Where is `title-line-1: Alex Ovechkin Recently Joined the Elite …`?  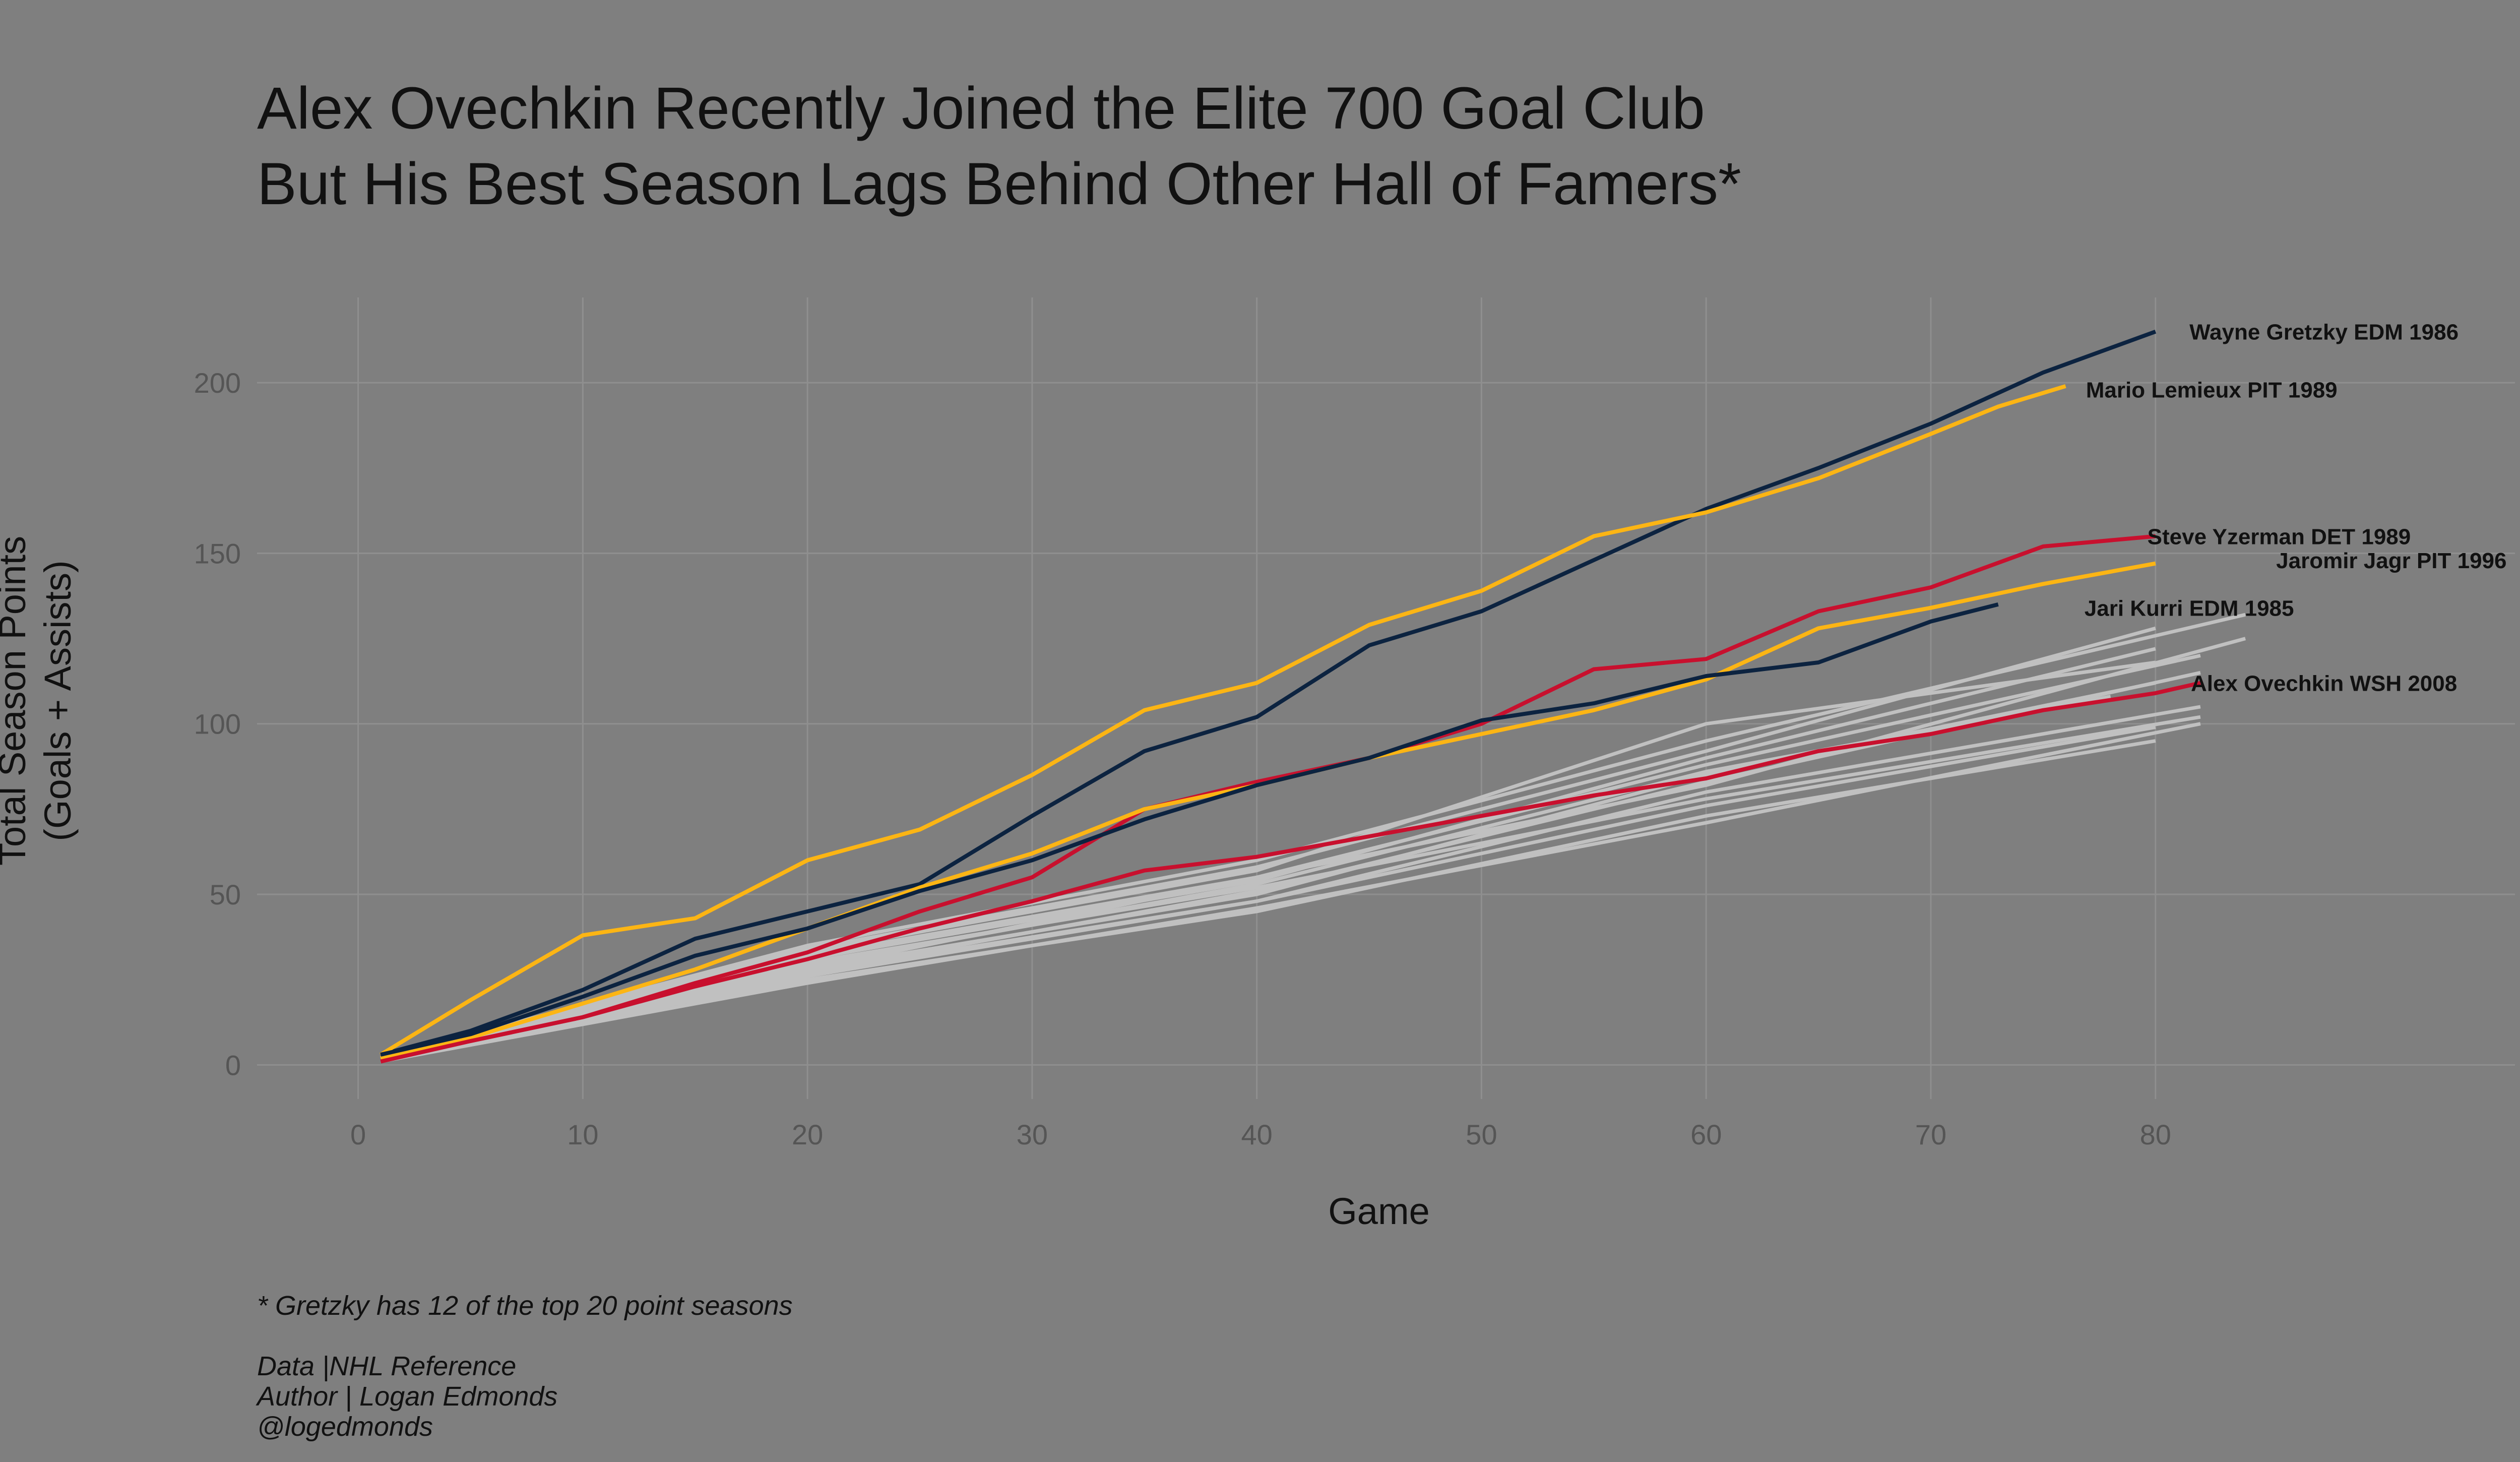
title-line-1: Alex Ovechkin Recently Joined the Elite … is located at coordinates (981, 108).